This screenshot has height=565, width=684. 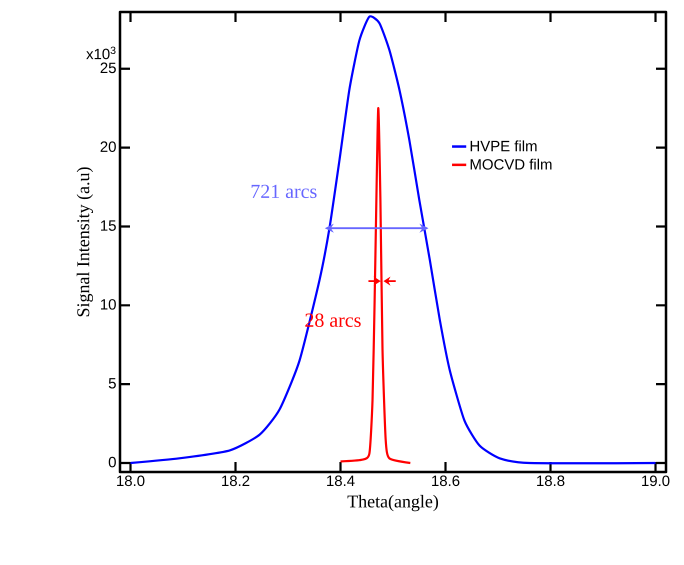 What do you see at coordinates (108, 225) in the screenshot?
I see `y-tick-label: 15` at bounding box center [108, 225].